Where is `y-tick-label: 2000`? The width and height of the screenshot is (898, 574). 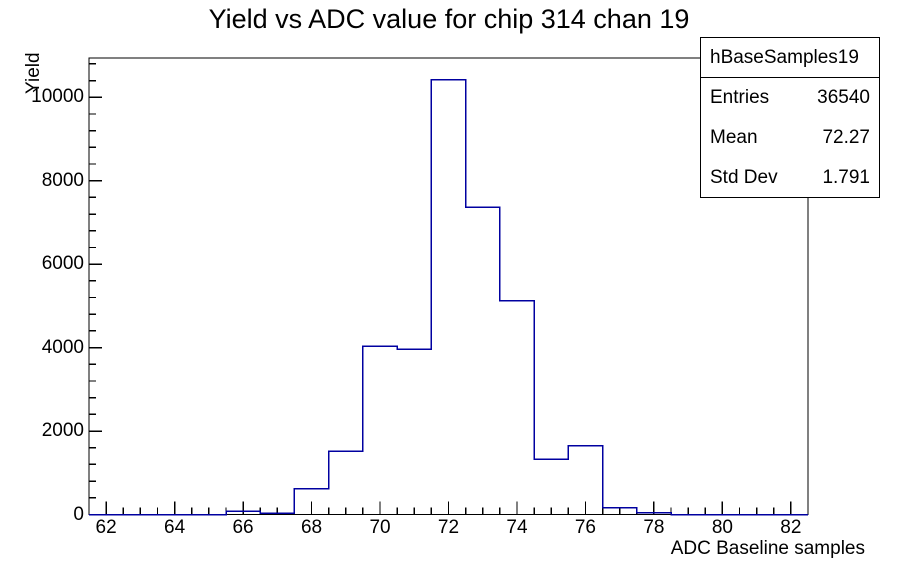
y-tick-label: 2000 is located at coordinates (62, 431).